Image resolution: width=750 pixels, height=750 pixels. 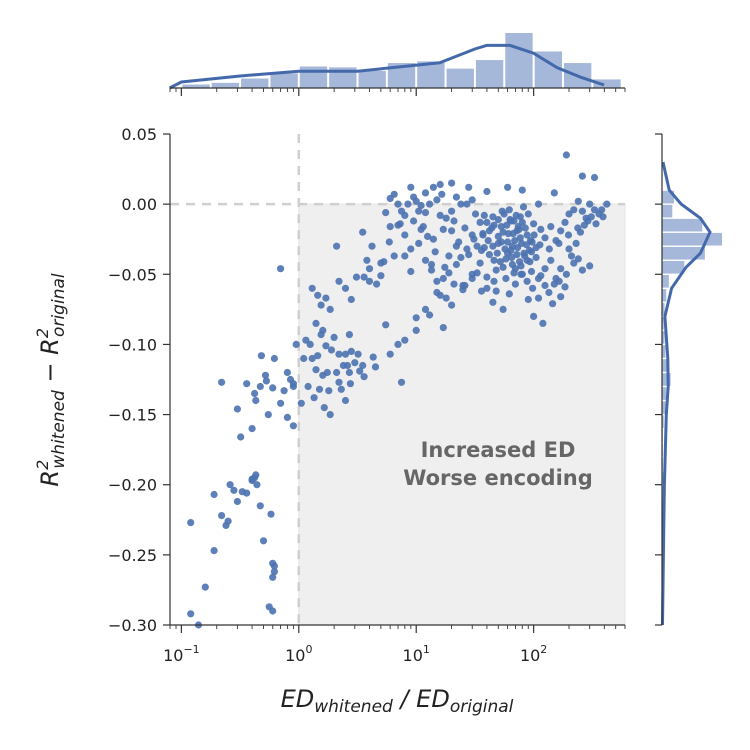 I want to click on x-tick-label: 10⁰, so click(x=298, y=654).